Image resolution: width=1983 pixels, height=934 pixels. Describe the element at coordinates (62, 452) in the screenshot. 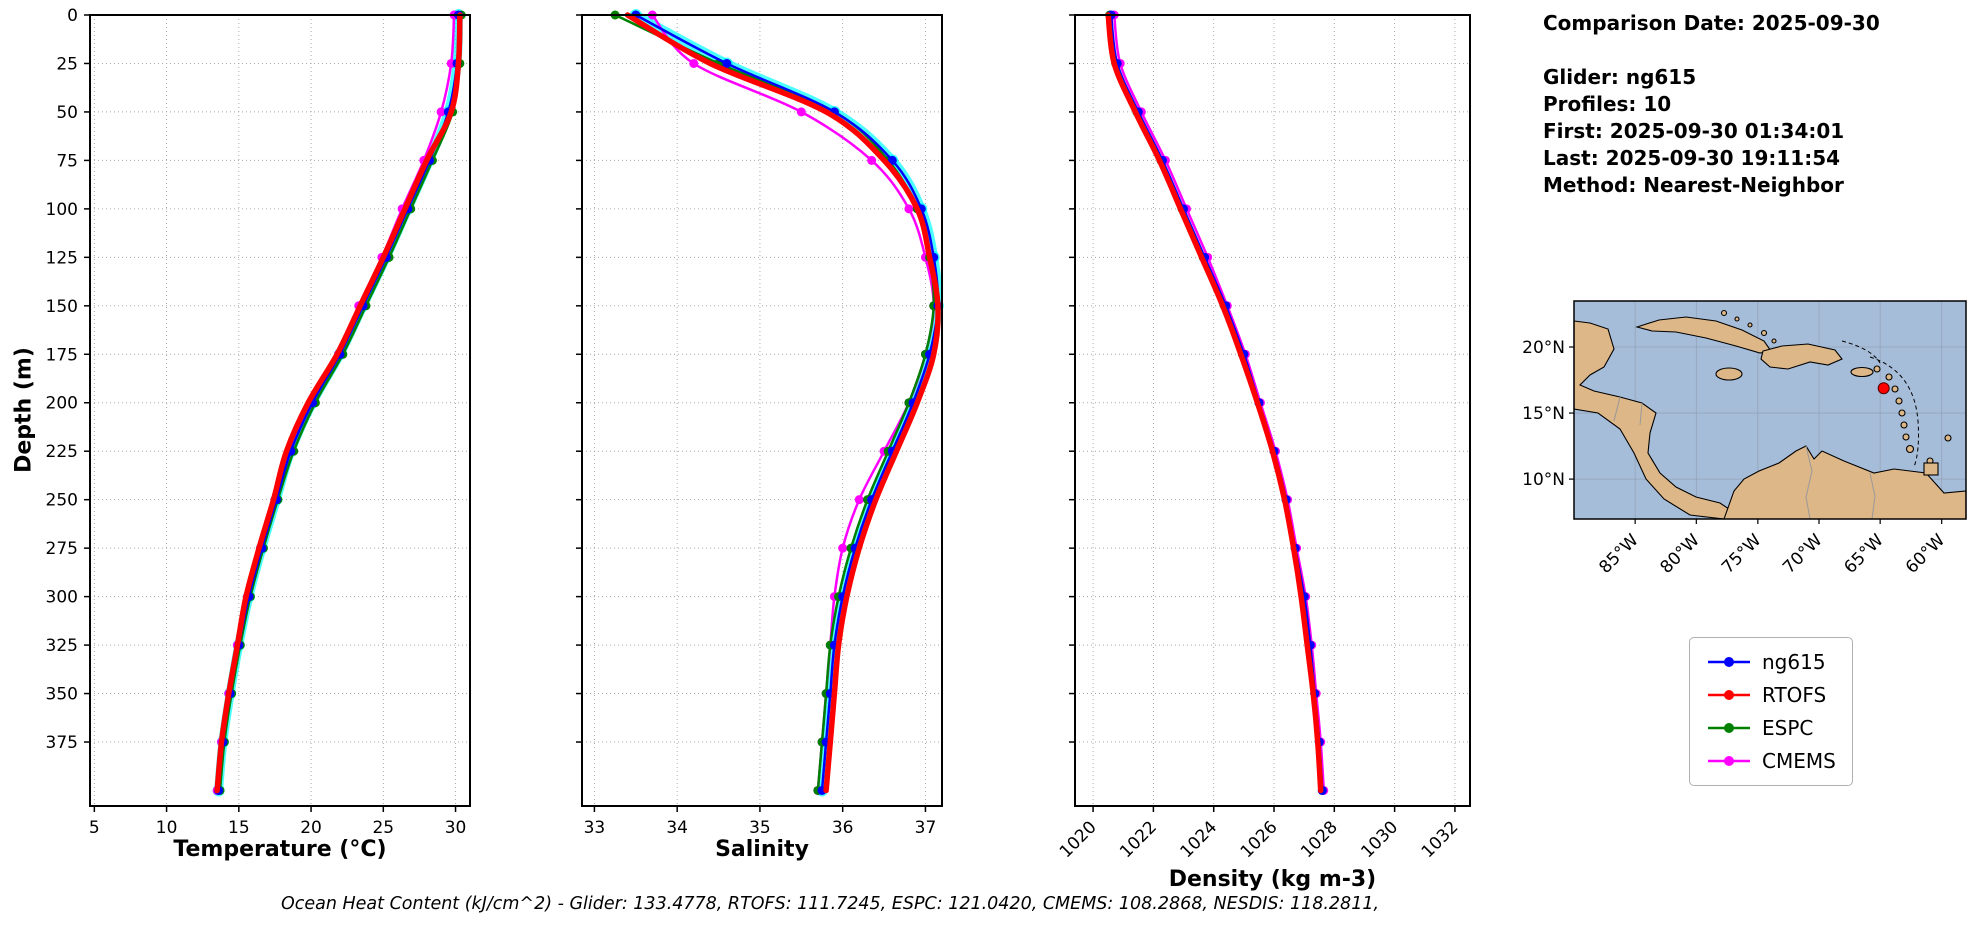

I see `svg-text: 225` at that location.